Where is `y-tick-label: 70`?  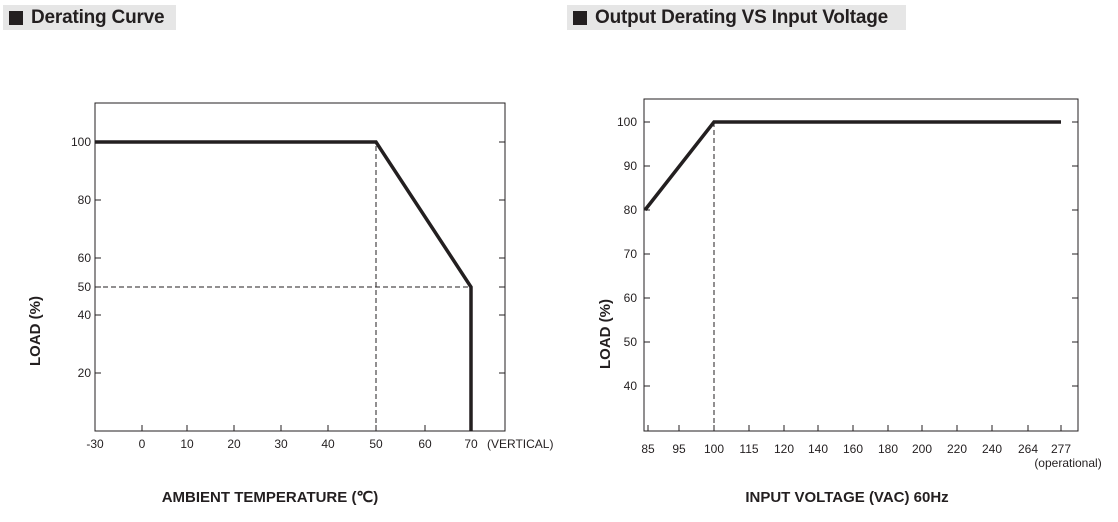 y-tick-label: 70 is located at coordinates (631, 254).